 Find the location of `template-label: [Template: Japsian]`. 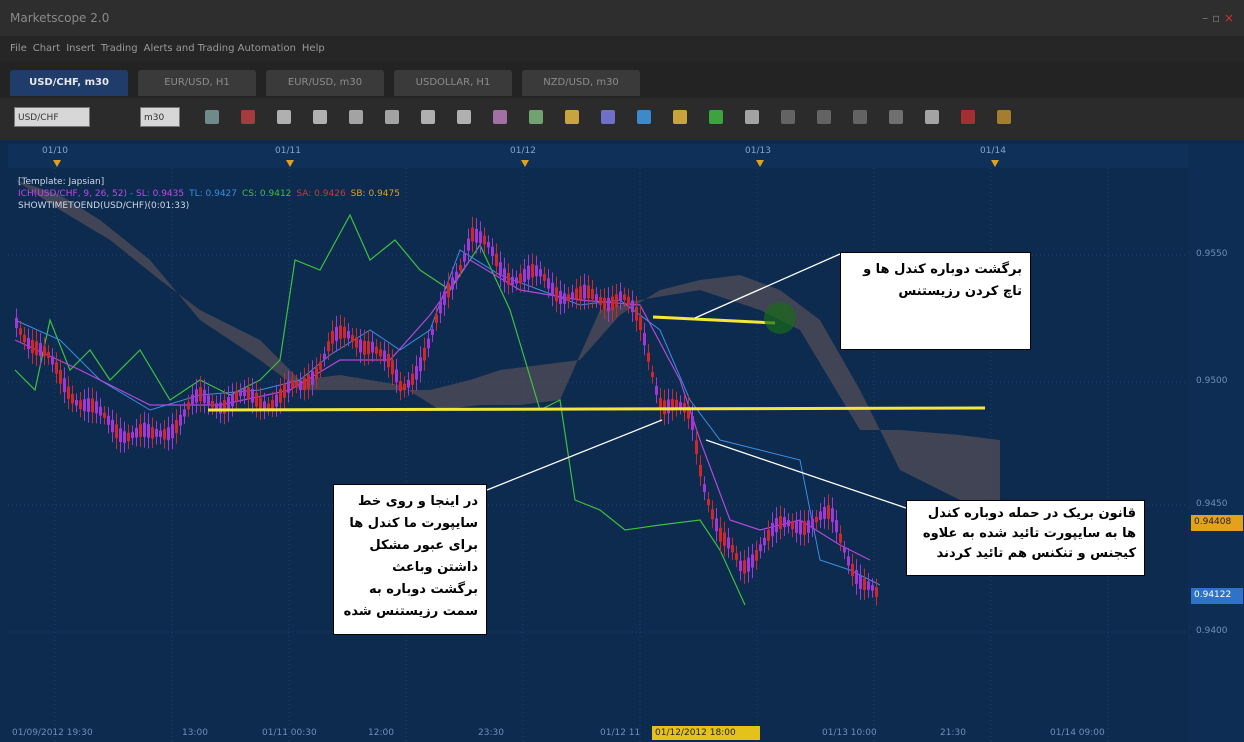

template-label: [Template: Japsian] is located at coordinates (61, 182).